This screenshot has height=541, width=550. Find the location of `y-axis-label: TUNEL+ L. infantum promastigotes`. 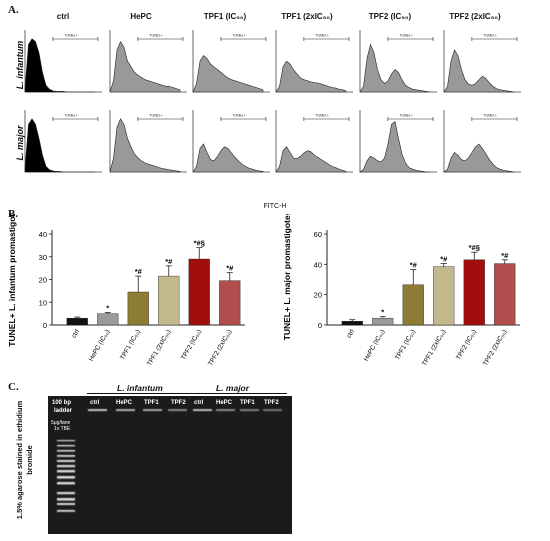

y-axis-label: TUNEL+ L. infantum promastigotes is located at coordinates (12, 280).